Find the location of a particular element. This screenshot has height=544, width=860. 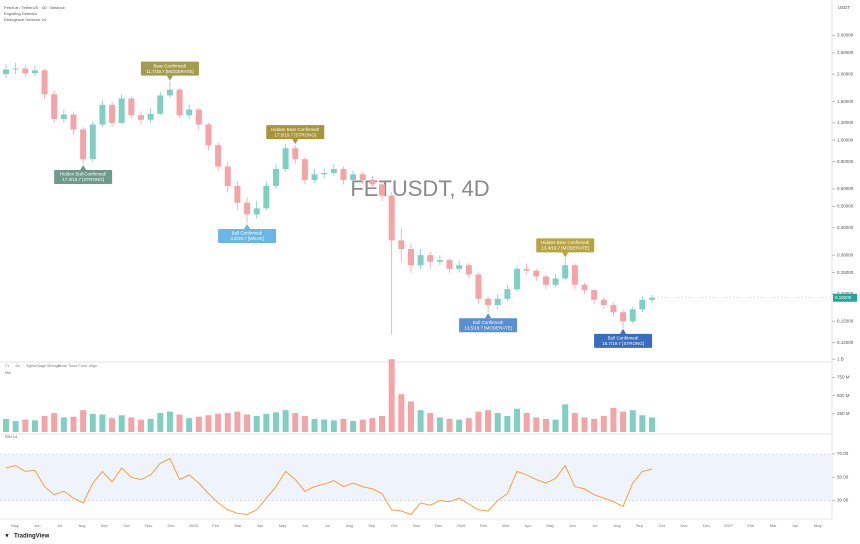

x-tick-label: 2025 is located at coordinates (194, 525).